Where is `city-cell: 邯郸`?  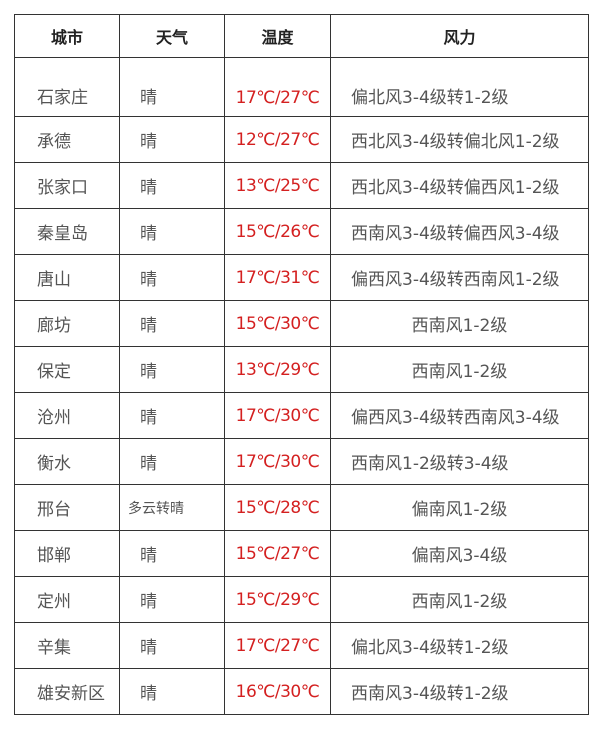 city-cell: 邯郸 is located at coordinates (67, 553).